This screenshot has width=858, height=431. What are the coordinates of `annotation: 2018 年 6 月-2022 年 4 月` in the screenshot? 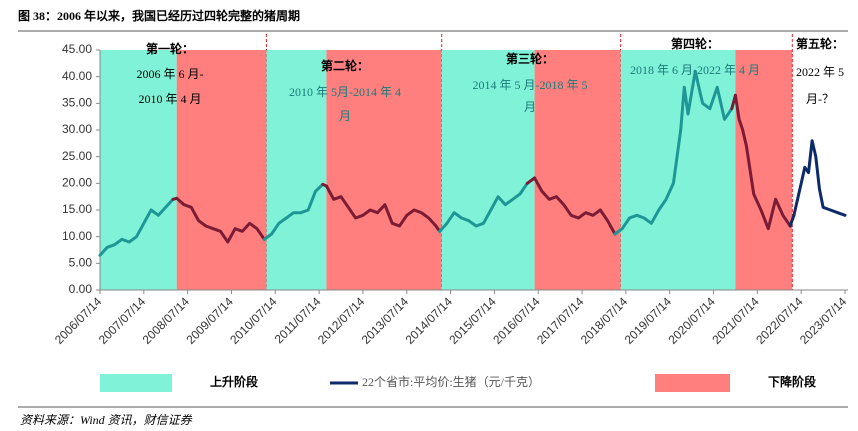 It's located at (695, 70).